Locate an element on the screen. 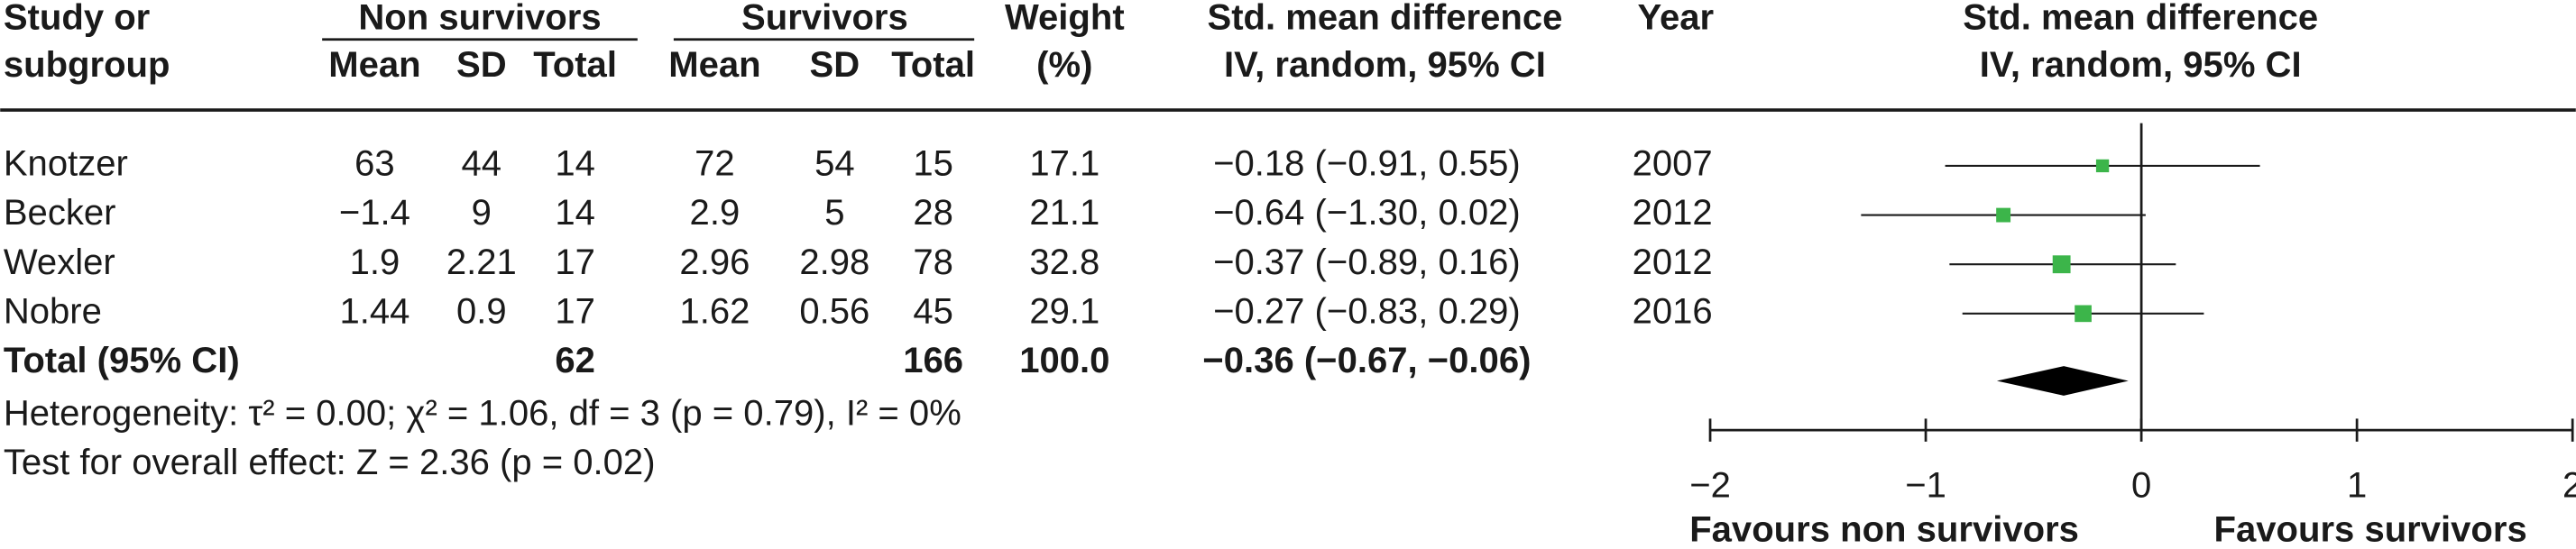  weight: 100.0 is located at coordinates (1064, 360).